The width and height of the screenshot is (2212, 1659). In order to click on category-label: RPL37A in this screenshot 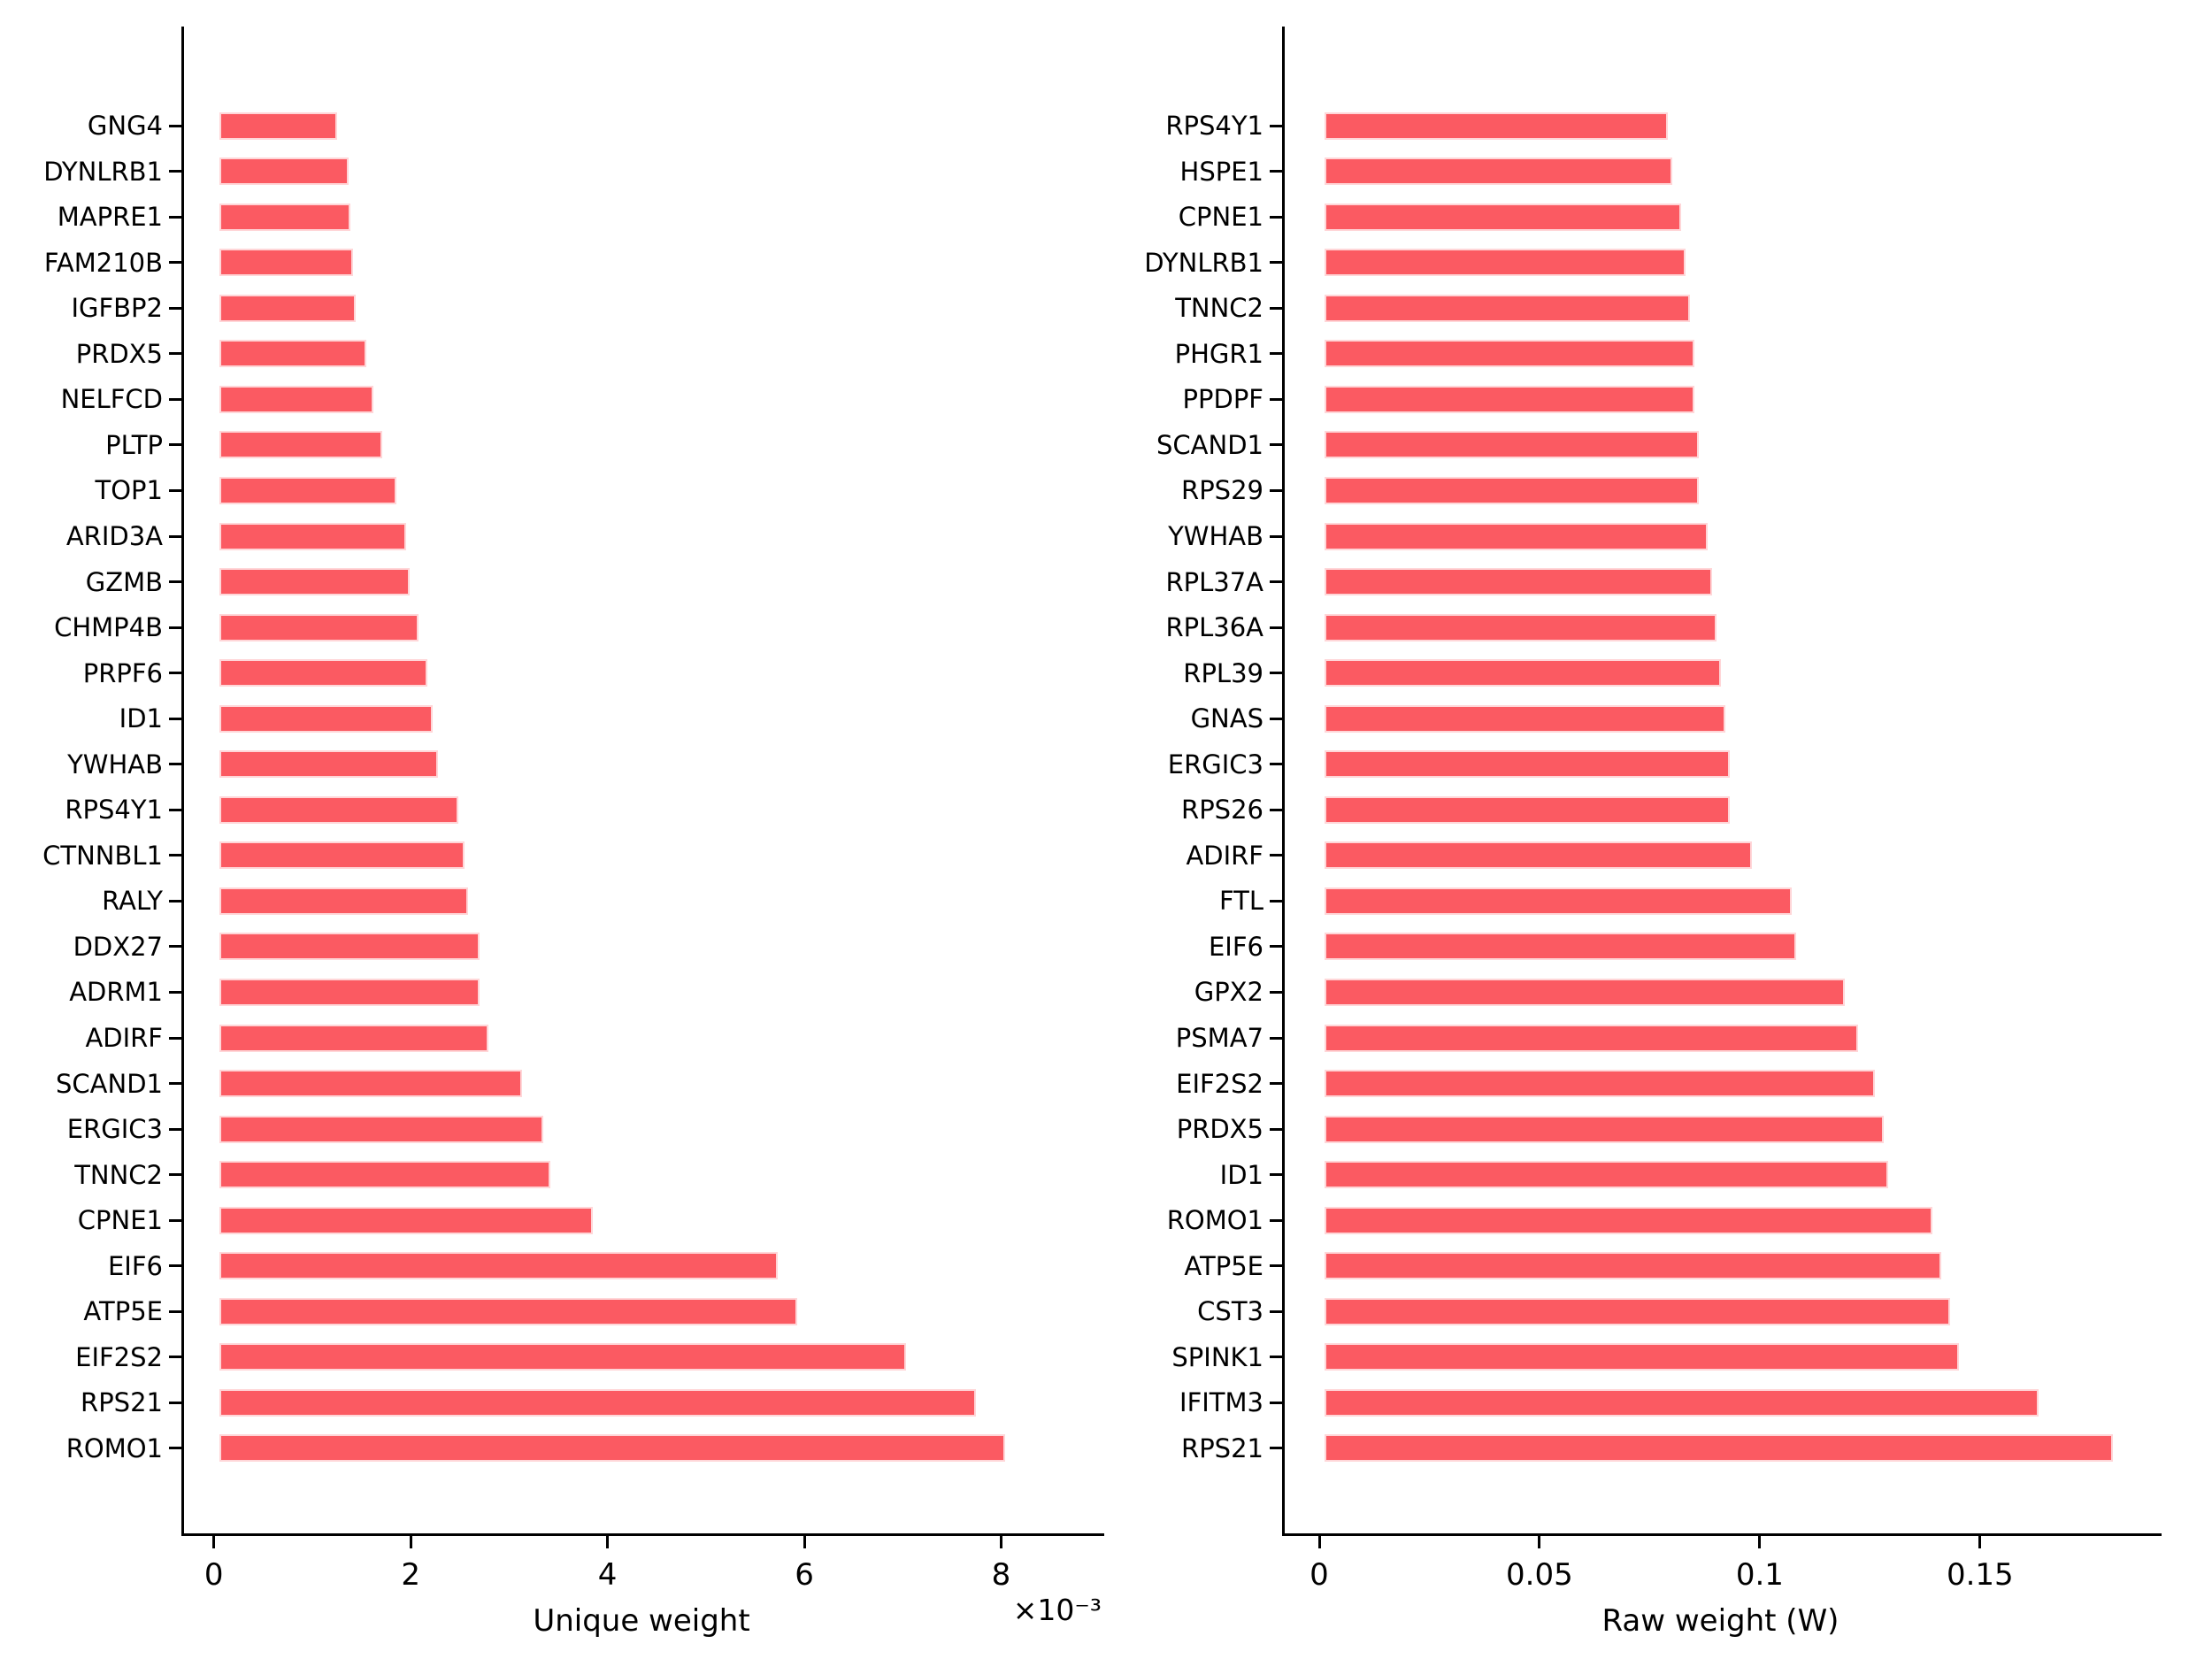, I will do `click(1214, 582)`.